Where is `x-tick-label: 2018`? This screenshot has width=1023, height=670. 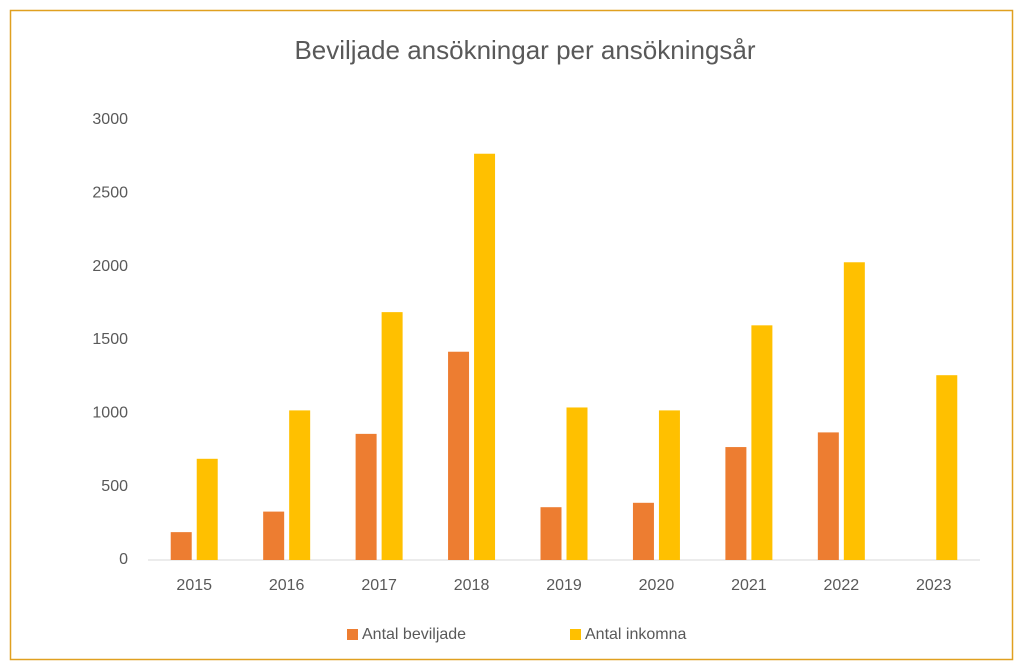 x-tick-label: 2018 is located at coordinates (472, 585).